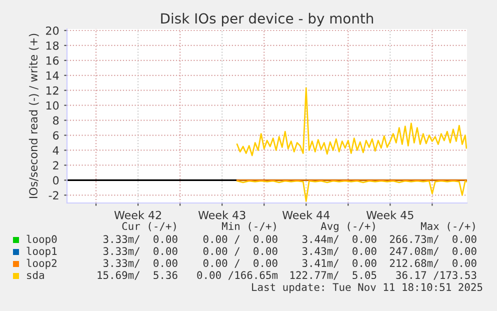  What do you see at coordinates (339, 251) in the screenshot?
I see `text: 3.43m/ 0.00` at bounding box center [339, 251].